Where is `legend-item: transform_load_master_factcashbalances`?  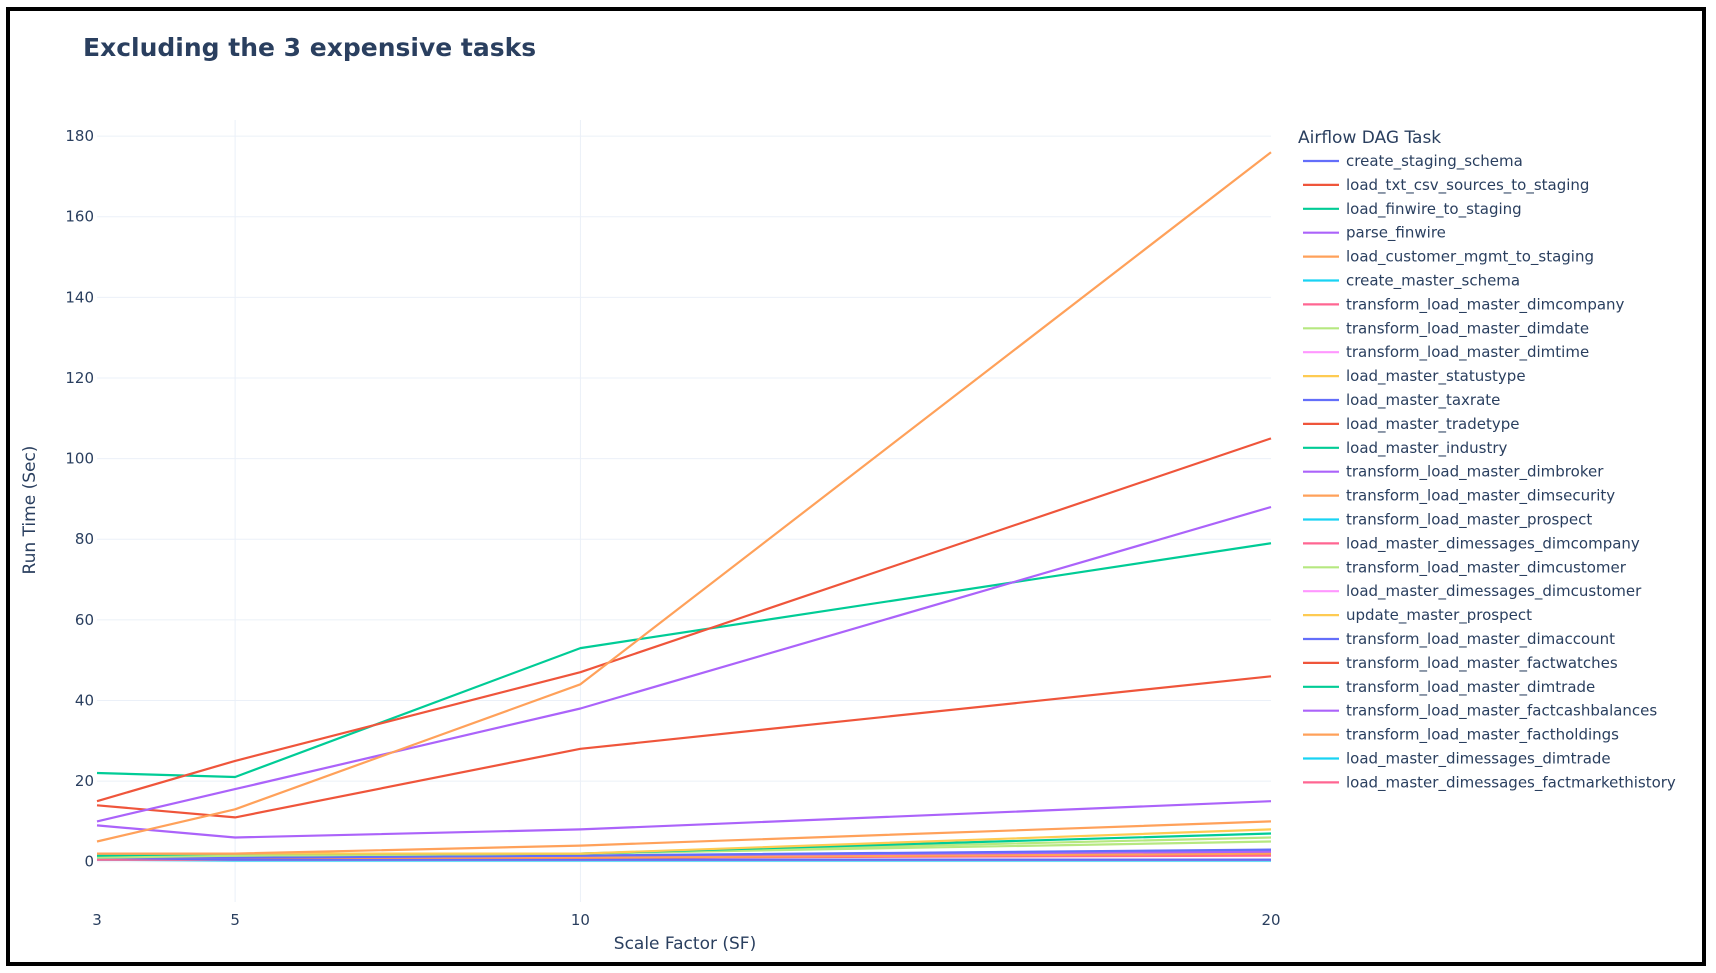 legend-item: transform_load_master_factcashbalances is located at coordinates (1480, 711).